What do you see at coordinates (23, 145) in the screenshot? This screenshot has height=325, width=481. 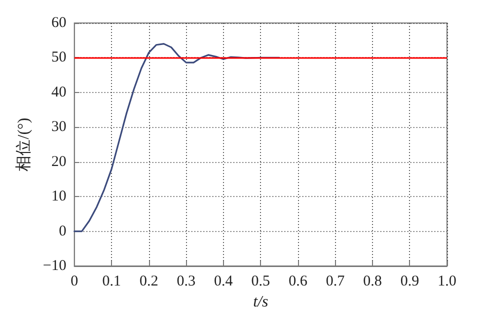 I see `y-axis-title: 相位/(°)` at bounding box center [23, 145].